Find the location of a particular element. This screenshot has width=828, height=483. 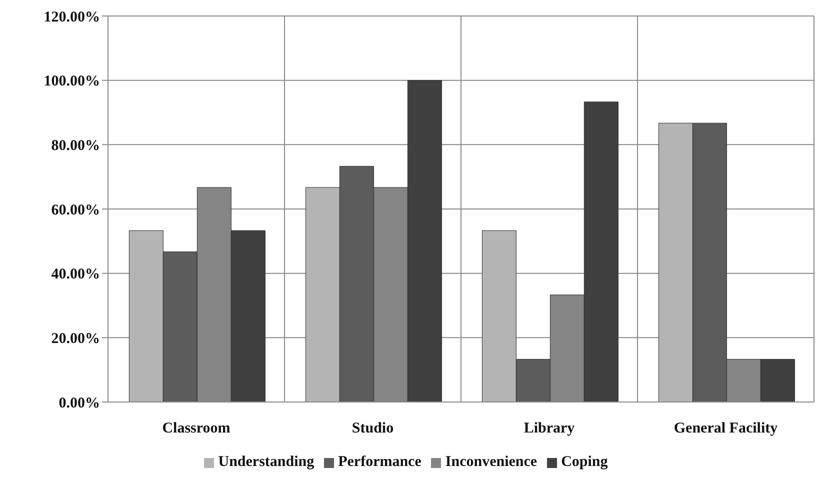

x-tick-label: Classroom is located at coordinates (196, 428).